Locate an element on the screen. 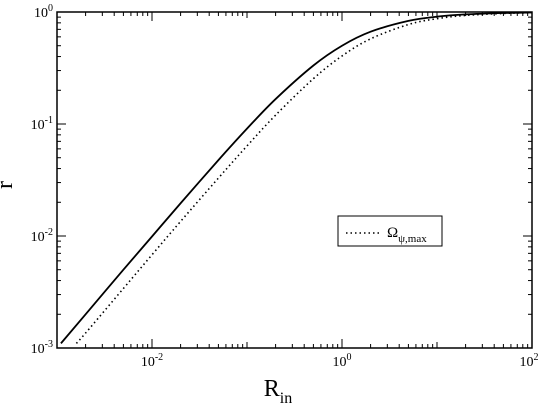  x-tick-label: 10² is located at coordinates (529, 361).